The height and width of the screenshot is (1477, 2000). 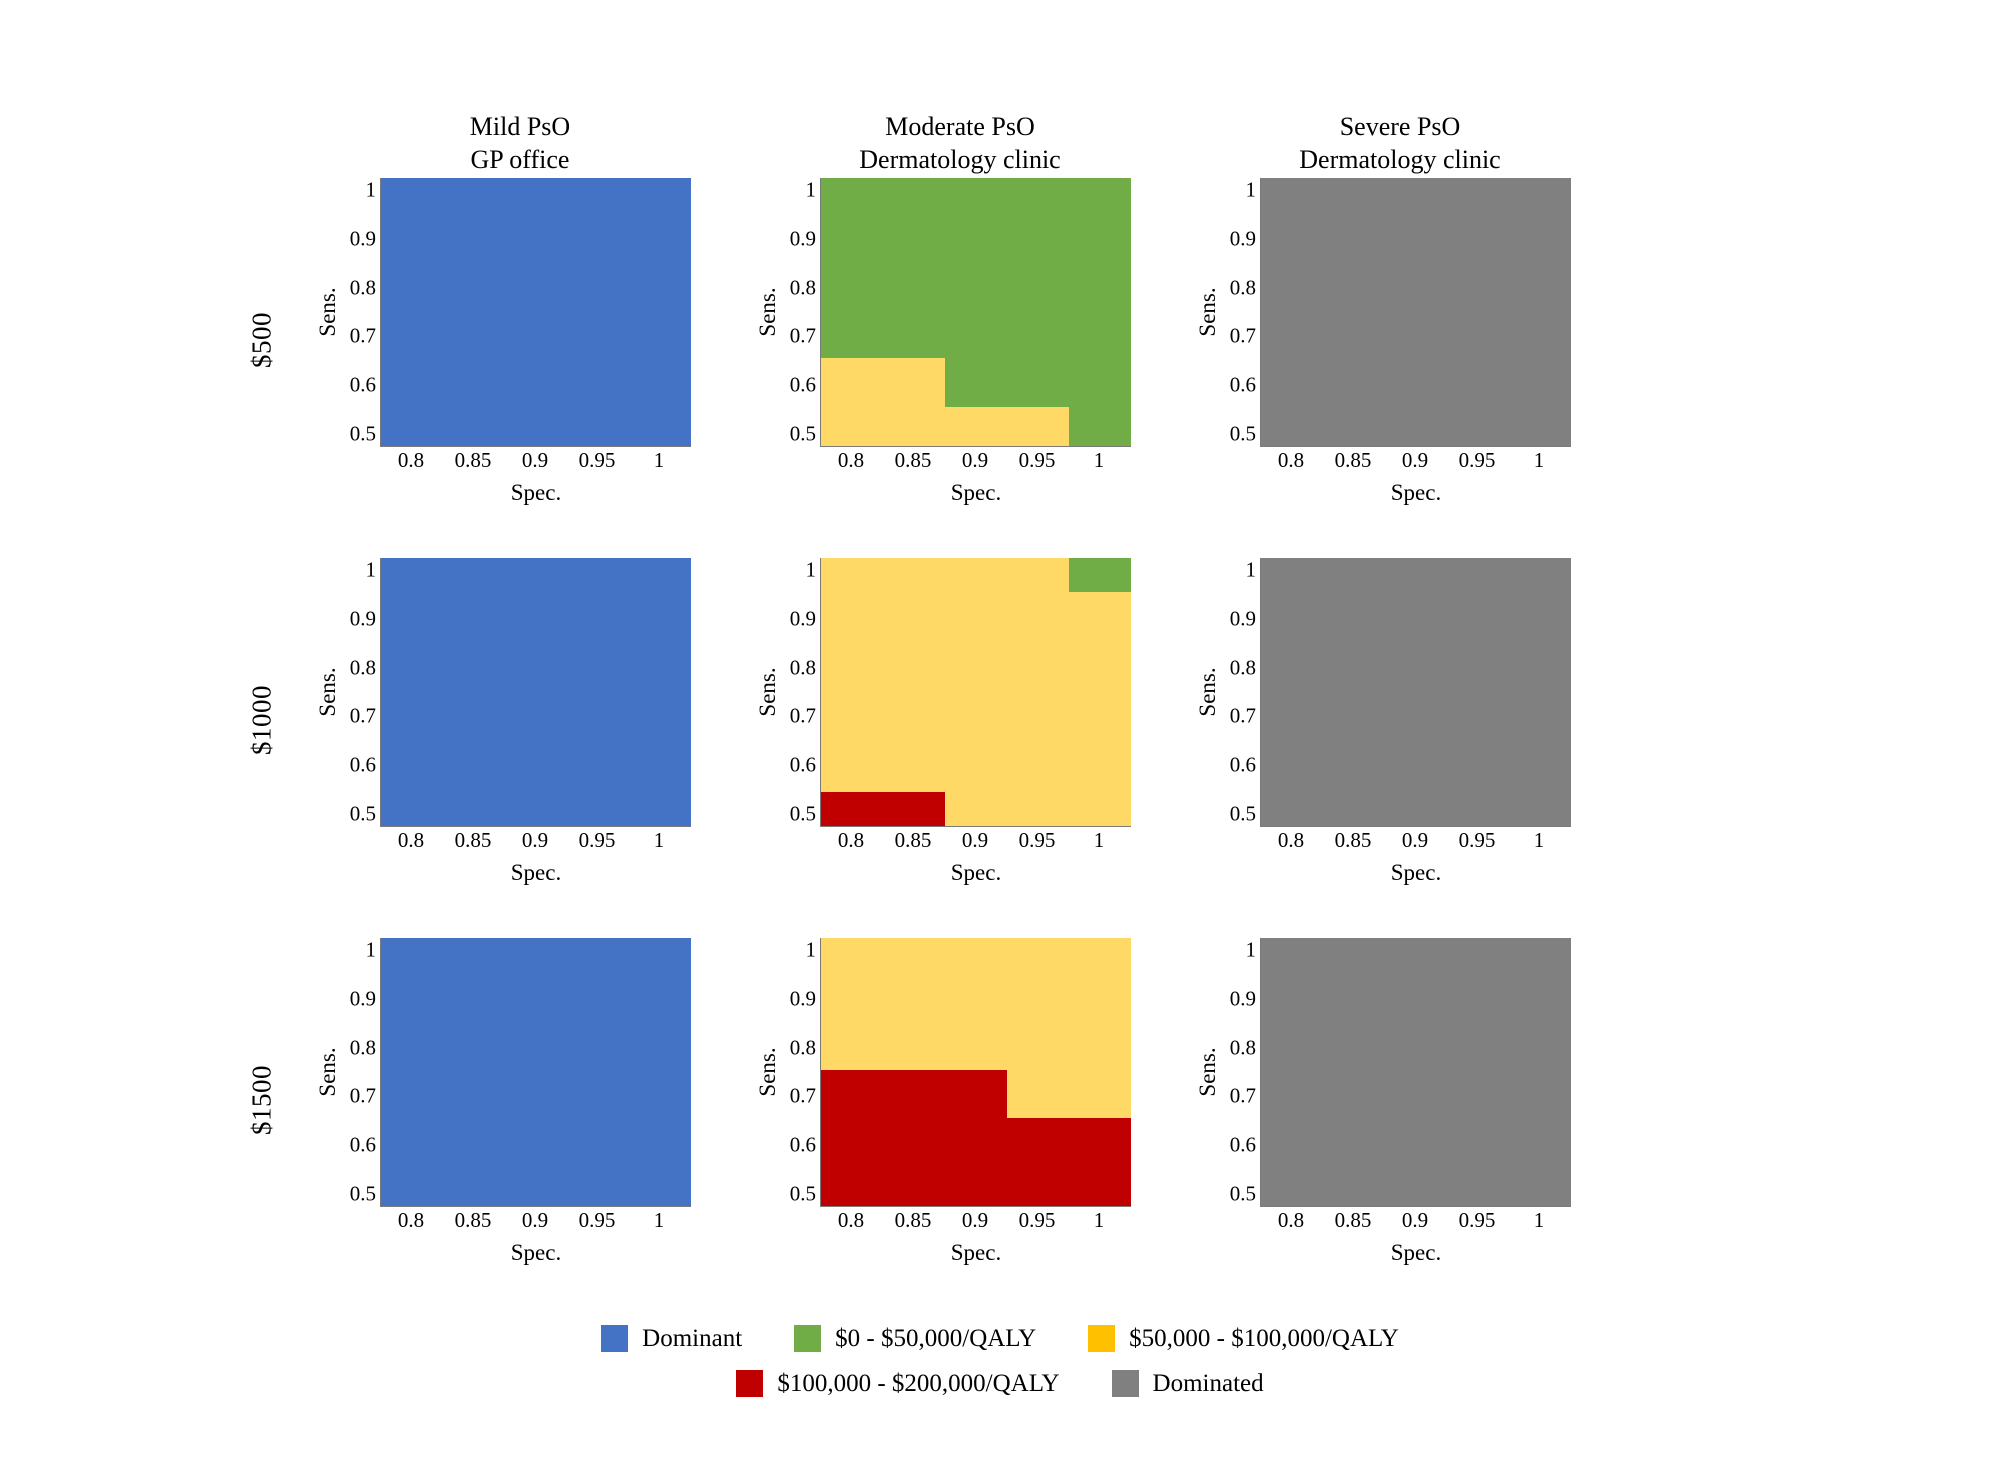 I want to click on legend-label: $0 - $50,000/QALY, so click(x=936, y=1338).